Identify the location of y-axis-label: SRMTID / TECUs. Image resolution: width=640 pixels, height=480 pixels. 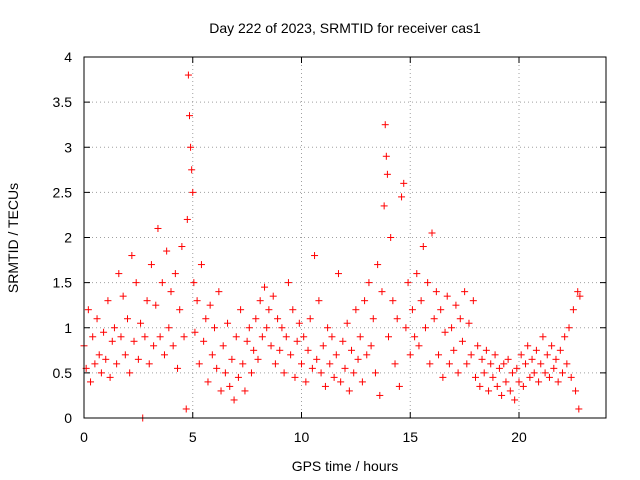
(13, 238).